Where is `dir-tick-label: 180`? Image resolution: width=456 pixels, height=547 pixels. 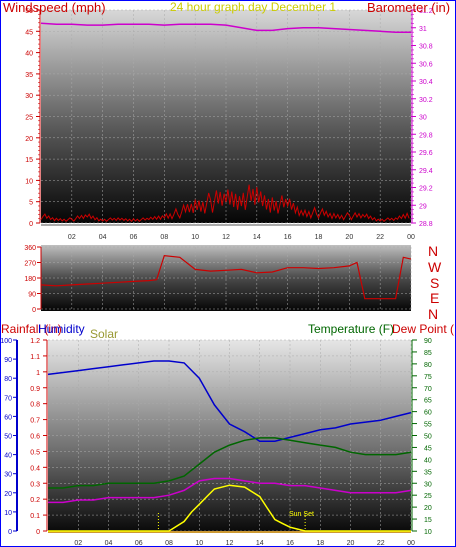
dir-tick-label: 180 is located at coordinates (30, 279).